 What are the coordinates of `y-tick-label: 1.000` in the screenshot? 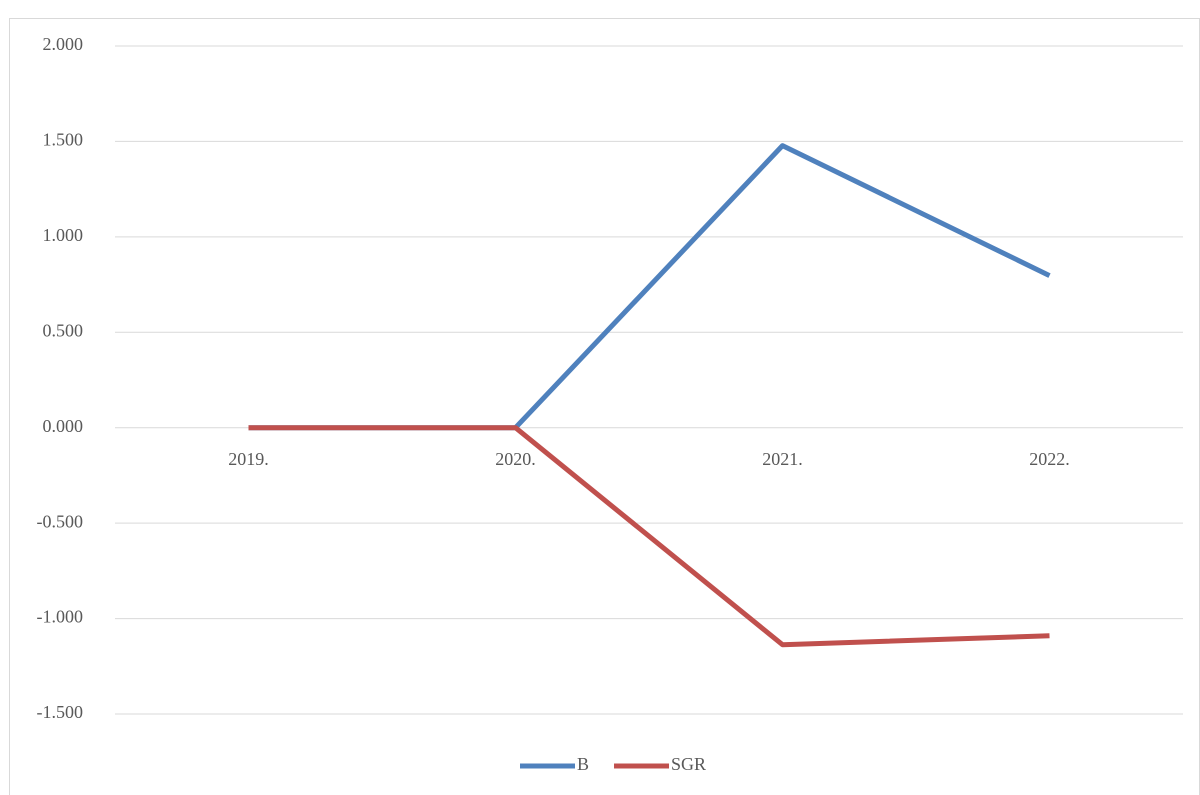 It's located at (63, 235).